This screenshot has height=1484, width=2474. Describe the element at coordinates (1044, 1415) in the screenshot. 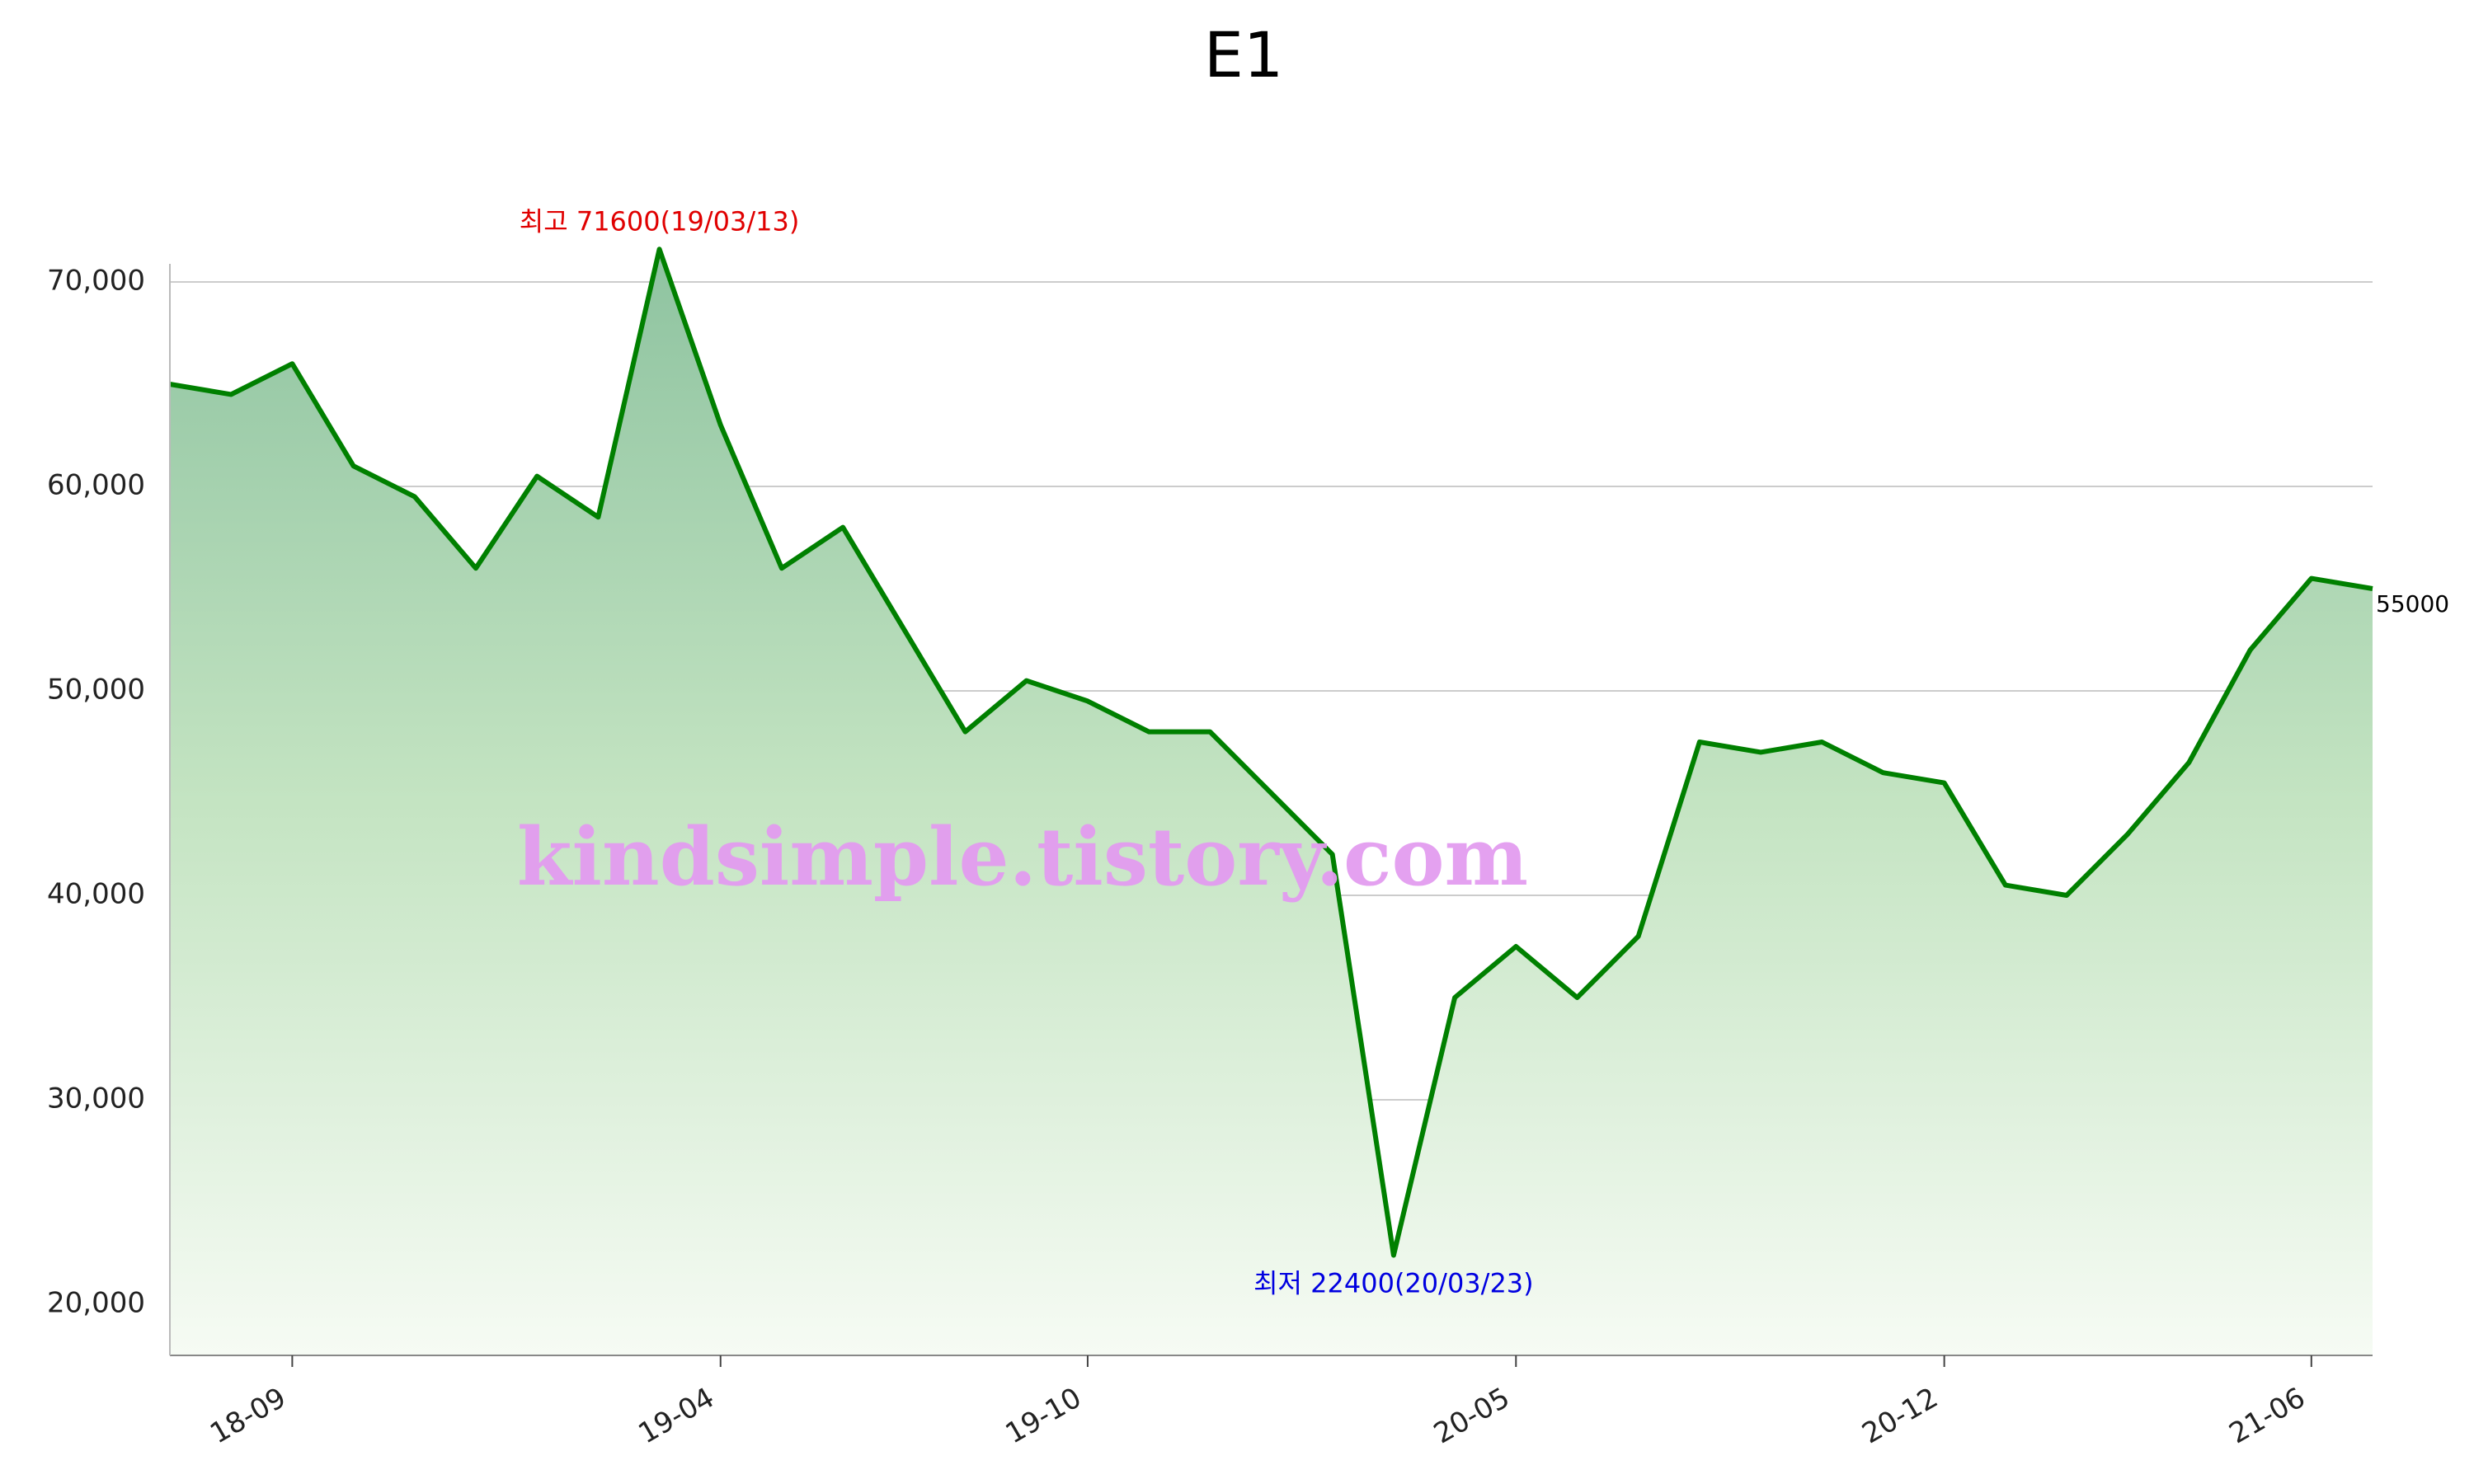

I see `x-tick-label: 19-10` at that location.